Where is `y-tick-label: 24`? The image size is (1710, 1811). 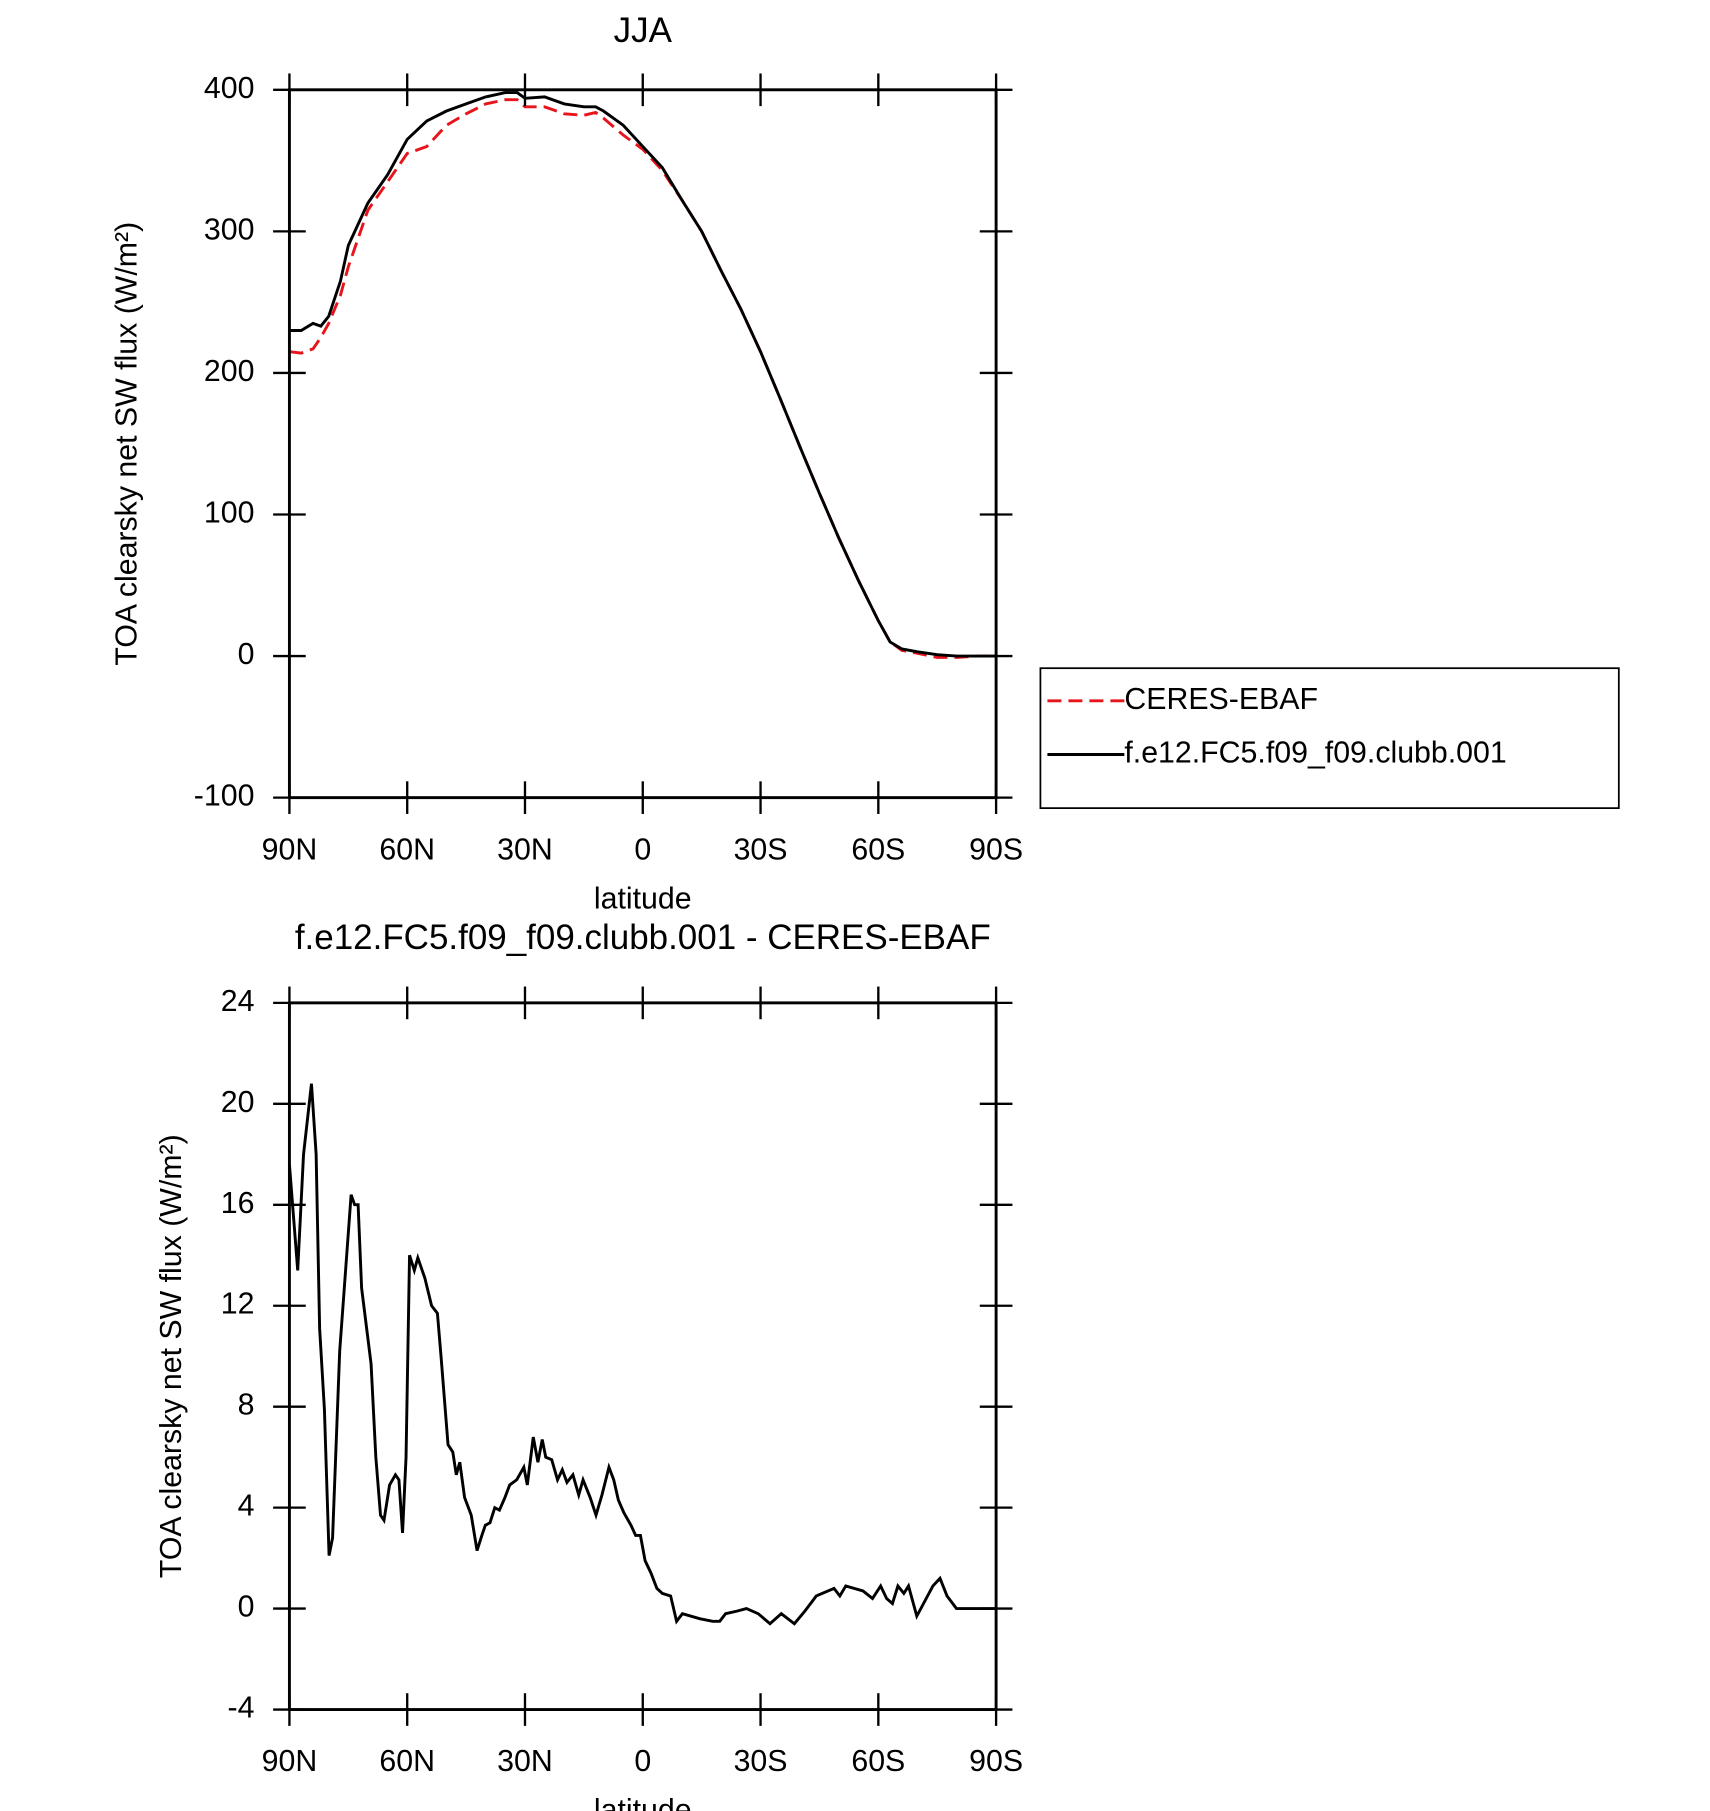 y-tick-label: 24 is located at coordinates (238, 1001).